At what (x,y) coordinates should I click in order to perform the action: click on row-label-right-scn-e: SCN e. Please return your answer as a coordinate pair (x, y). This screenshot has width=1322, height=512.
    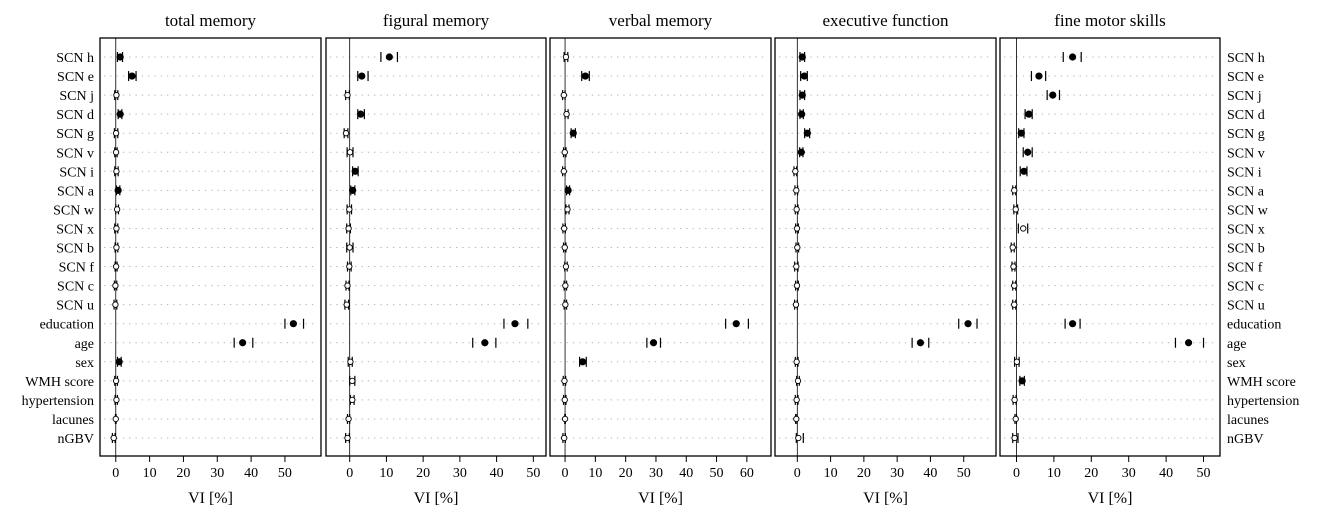
    Looking at the image, I should click on (1245, 77).